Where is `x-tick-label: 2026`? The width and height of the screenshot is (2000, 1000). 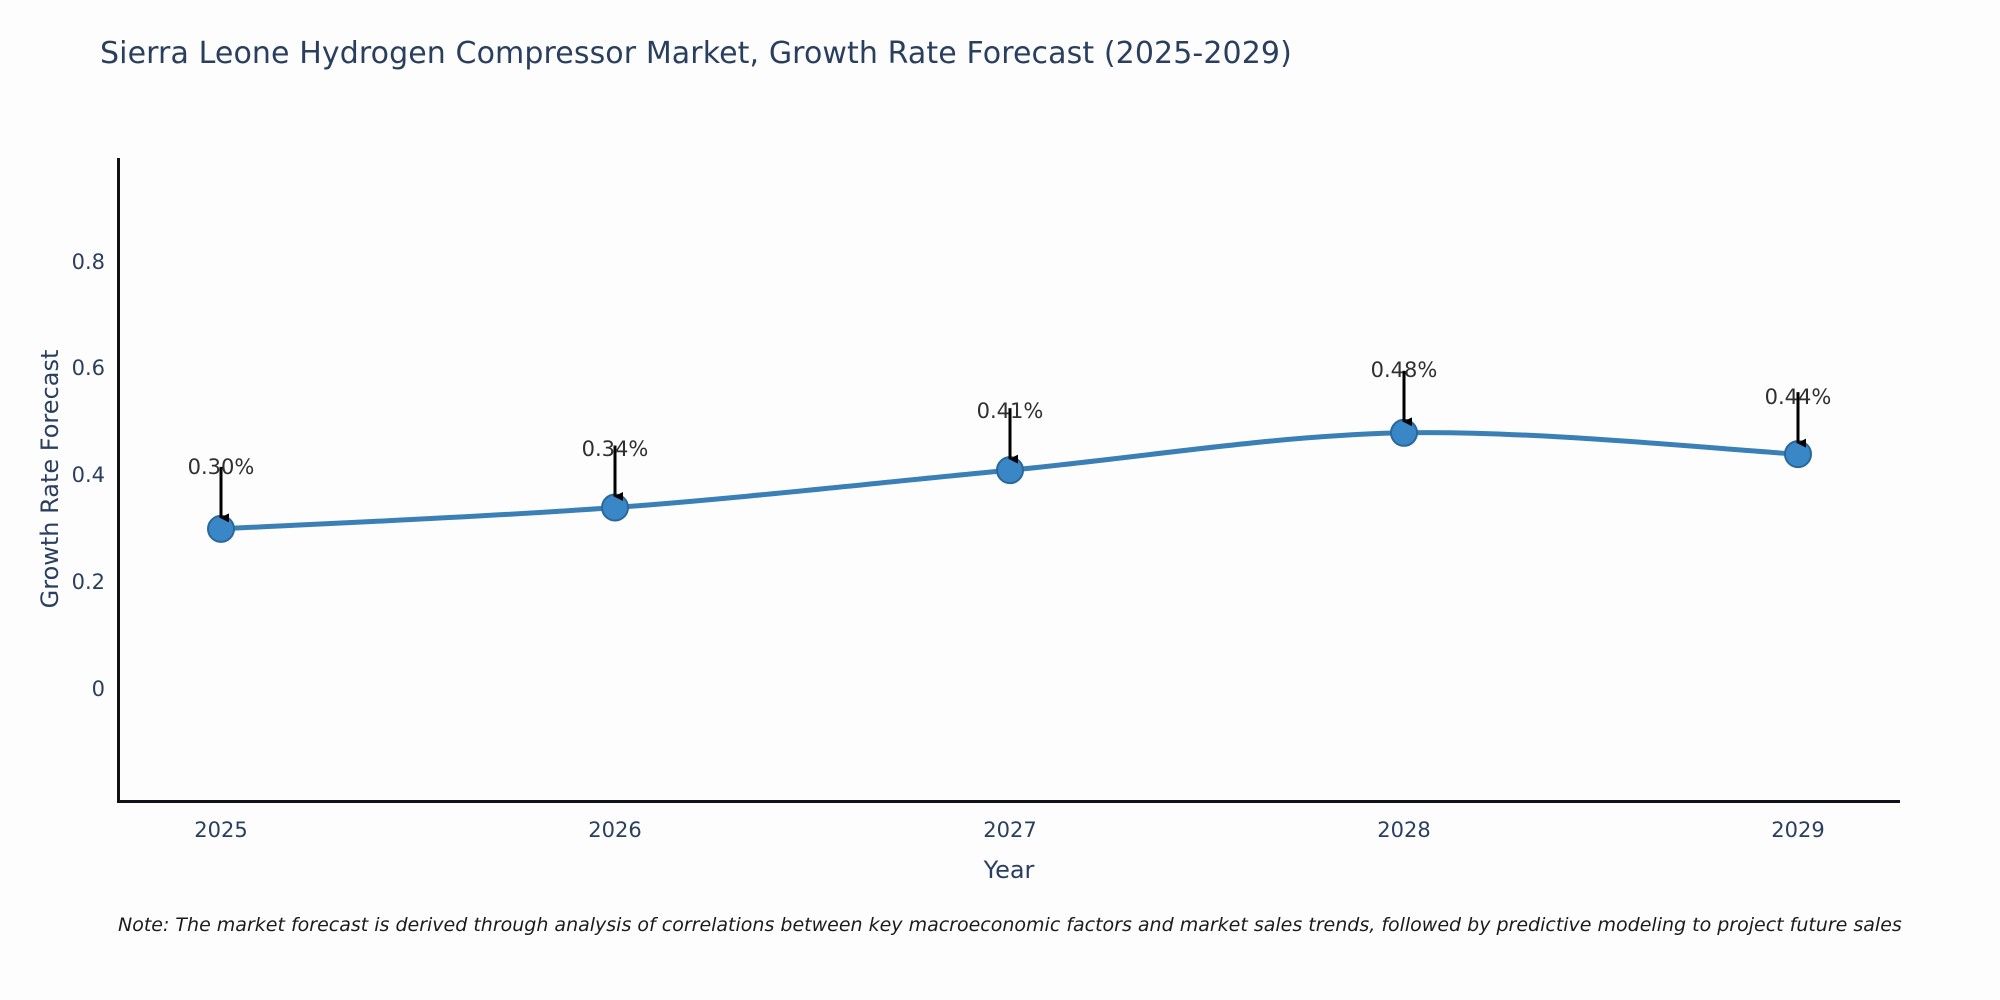 x-tick-label: 2026 is located at coordinates (615, 830).